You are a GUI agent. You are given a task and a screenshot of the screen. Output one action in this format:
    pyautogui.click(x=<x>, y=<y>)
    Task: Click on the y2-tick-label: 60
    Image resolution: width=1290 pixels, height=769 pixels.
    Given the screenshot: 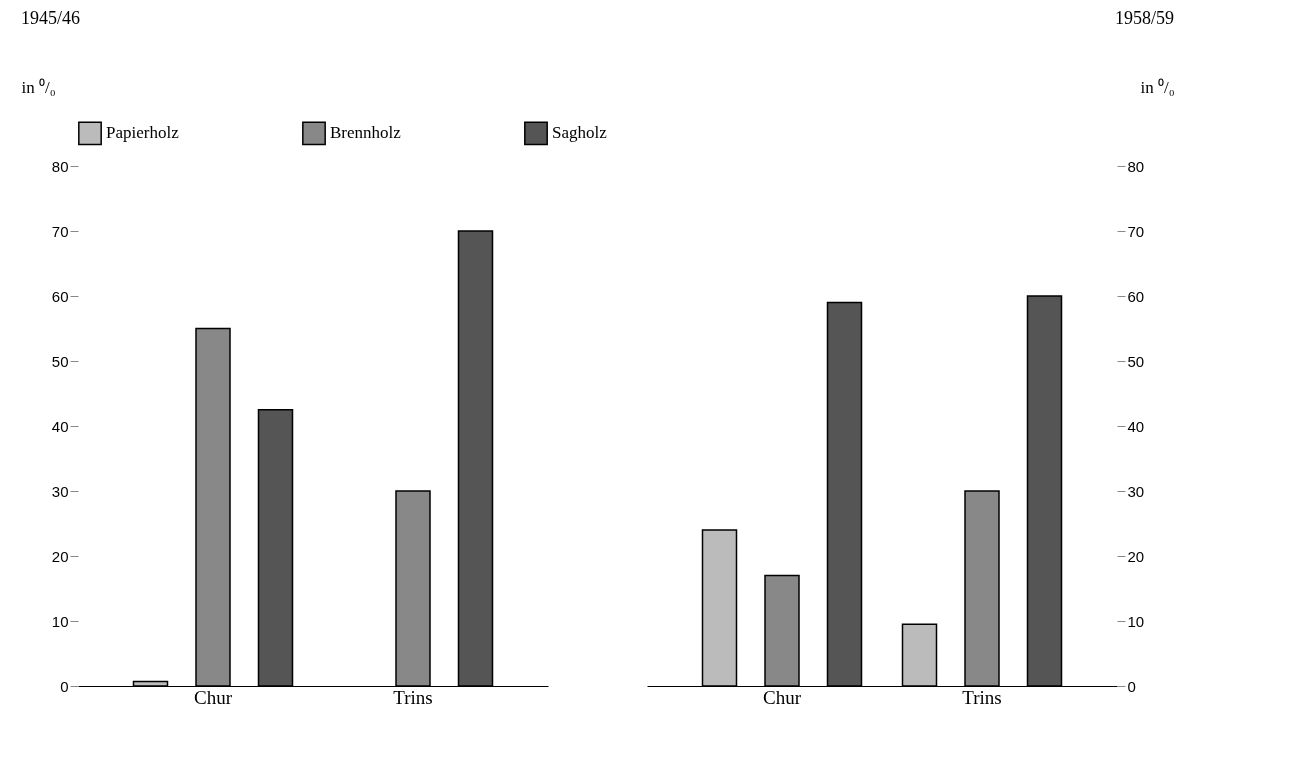 What is the action you would take?
    pyautogui.click(x=1136, y=296)
    